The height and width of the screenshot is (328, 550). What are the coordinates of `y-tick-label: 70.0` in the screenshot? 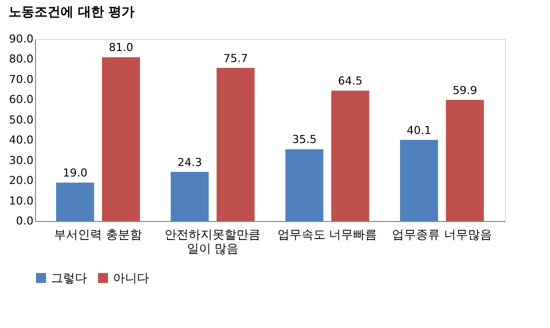 It's located at (21, 79).